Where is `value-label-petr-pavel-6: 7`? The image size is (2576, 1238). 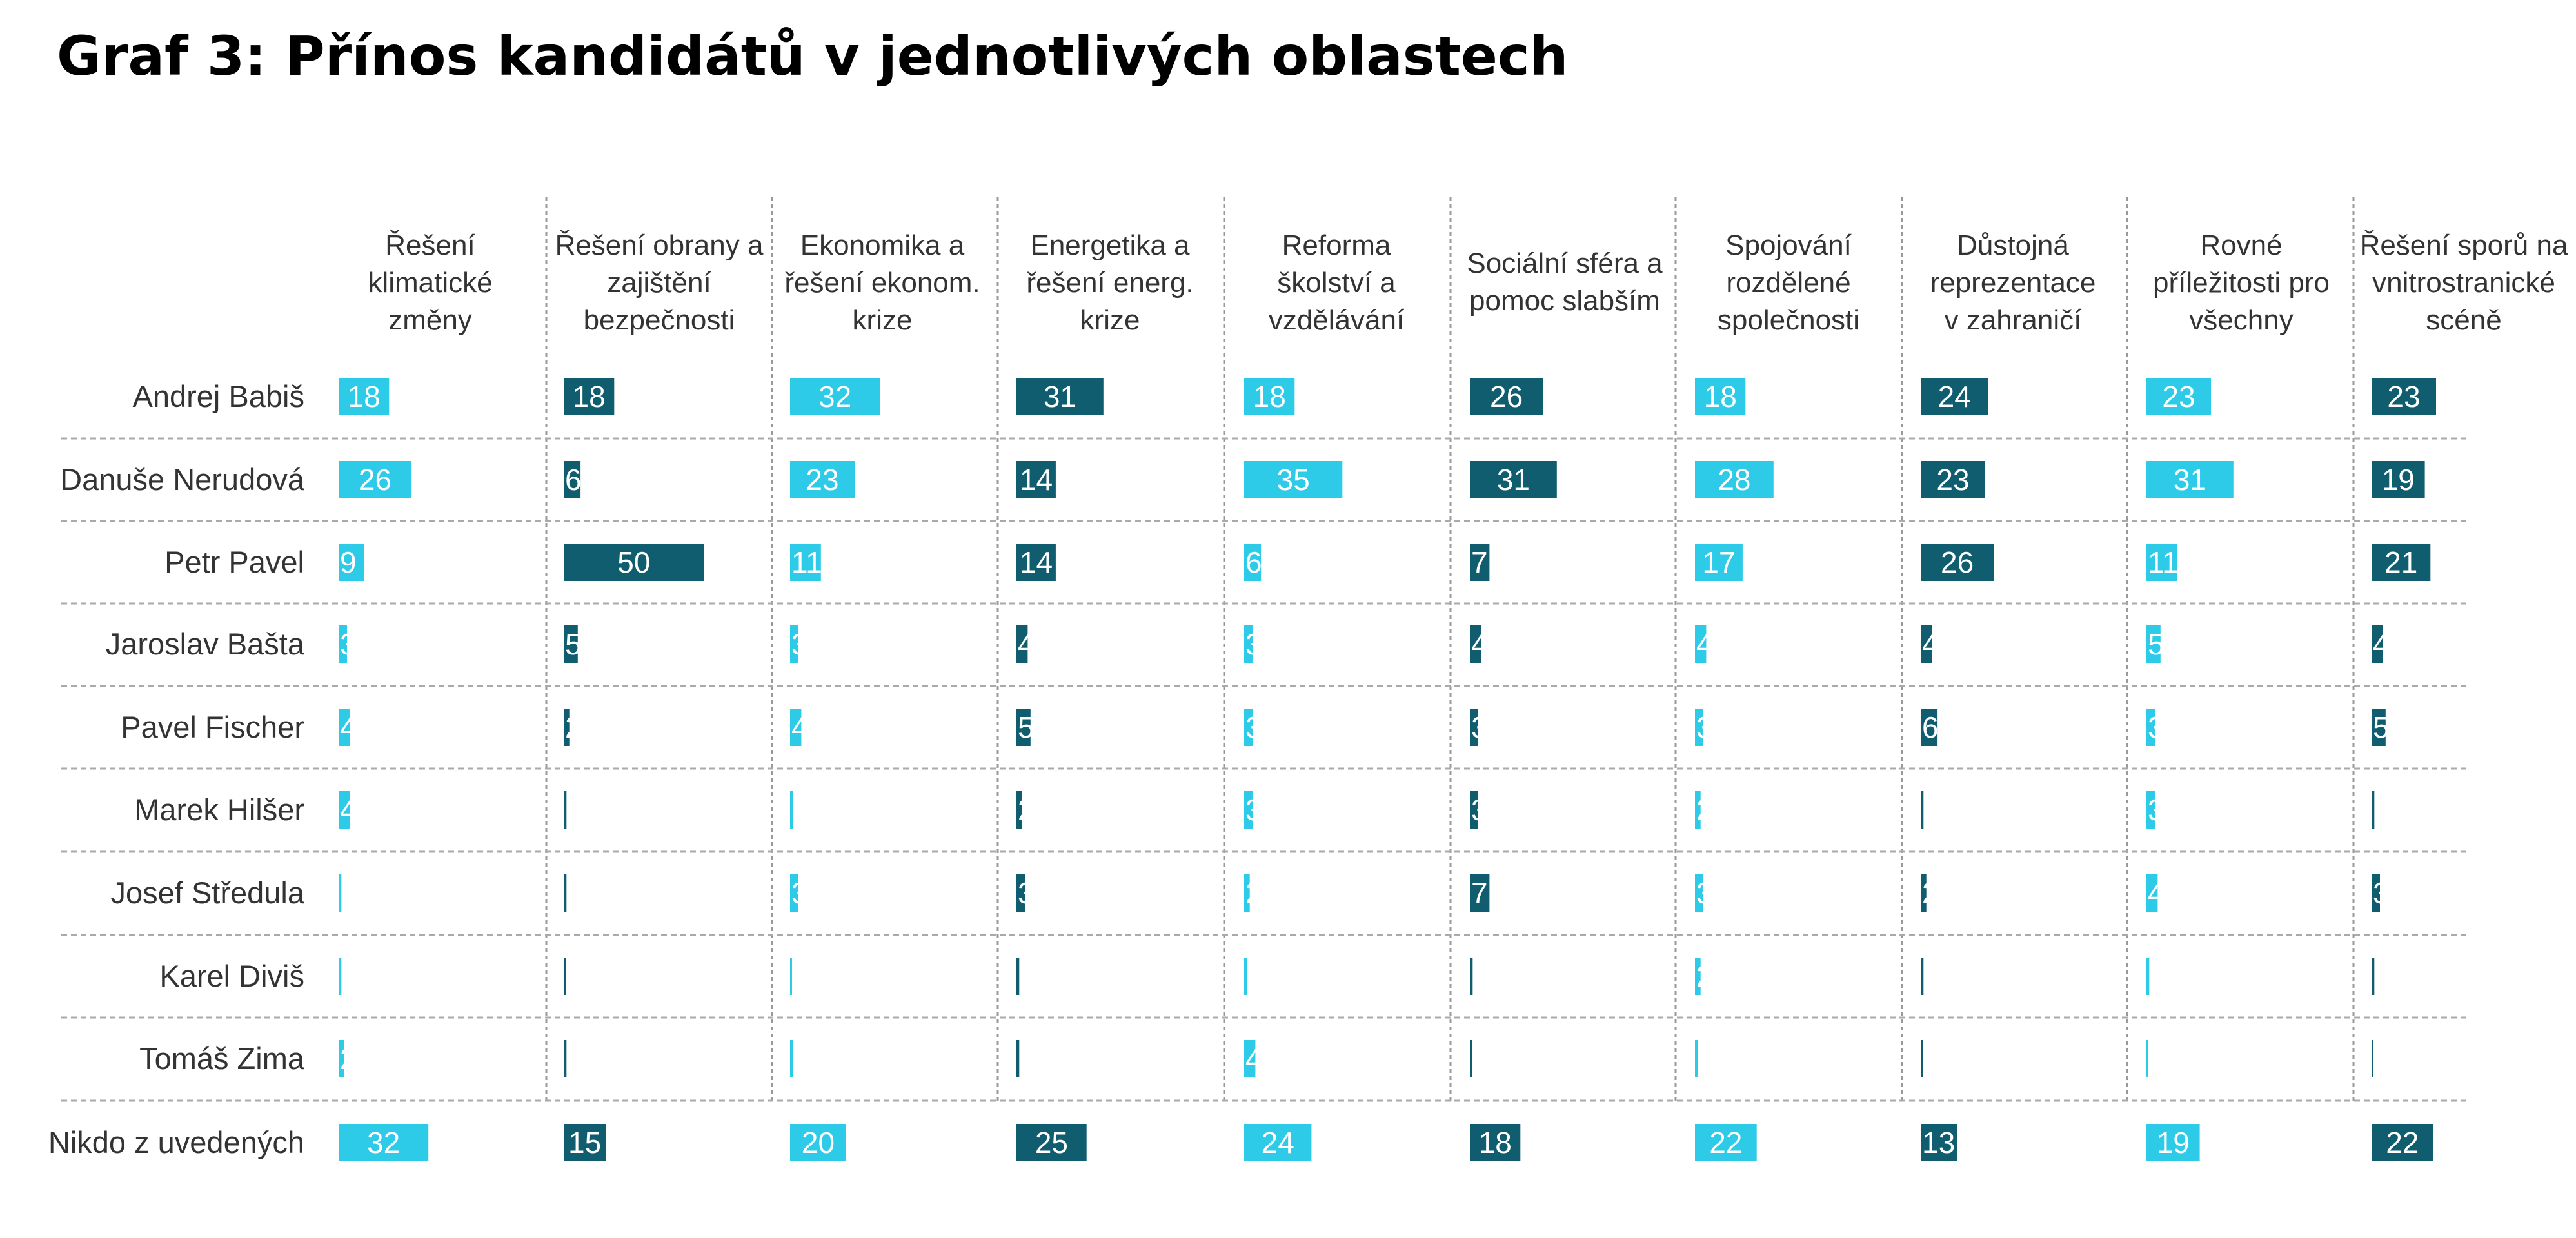 value-label-petr-pavel-6: 7 is located at coordinates (1479, 562).